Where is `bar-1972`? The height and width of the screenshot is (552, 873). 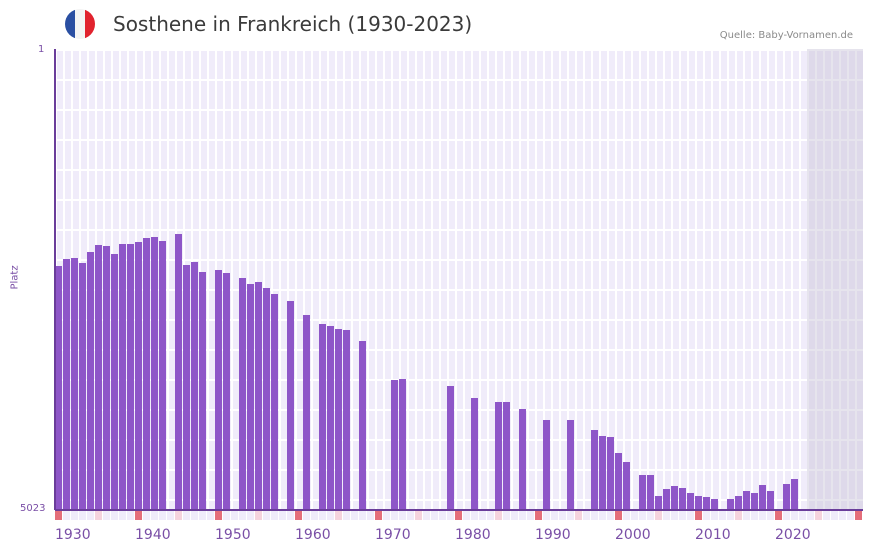 bar-1972 is located at coordinates (394, 444).